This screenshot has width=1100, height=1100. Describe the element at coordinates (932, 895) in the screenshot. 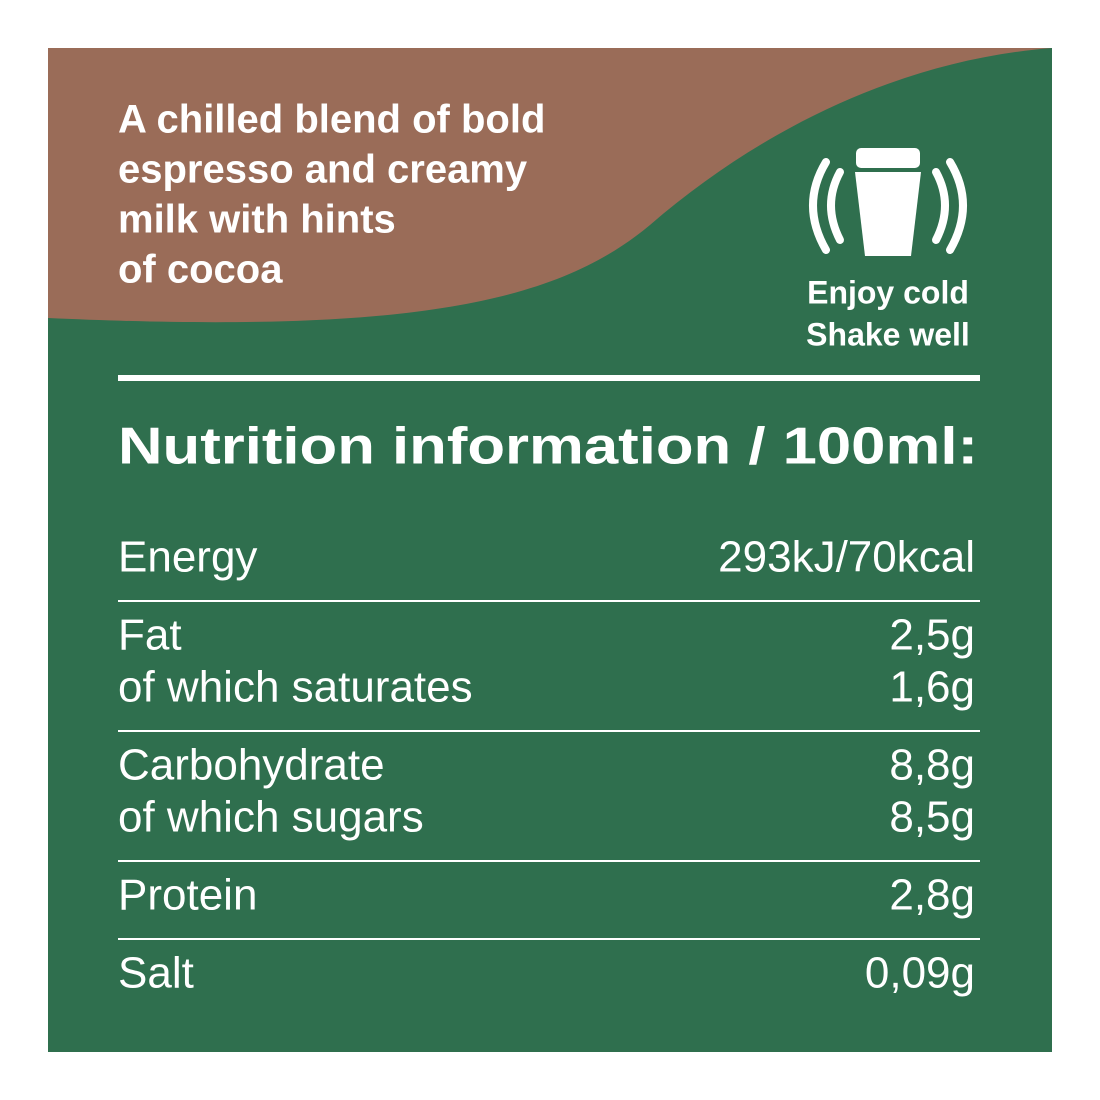

I see `nutrient-value: 2,8g` at that location.